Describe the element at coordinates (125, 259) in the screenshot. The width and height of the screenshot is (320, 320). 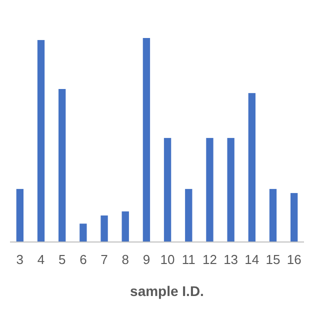
I see `x-tick-label: 8` at that location.